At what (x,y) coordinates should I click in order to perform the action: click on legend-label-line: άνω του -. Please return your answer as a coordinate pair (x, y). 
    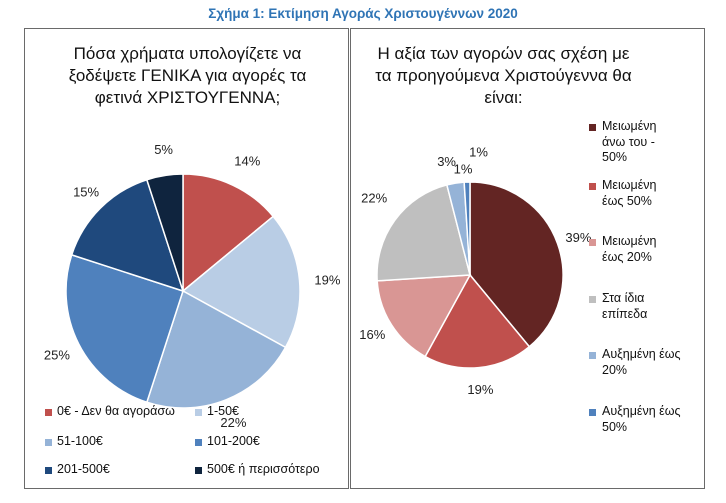
    Looking at the image, I should click on (628, 141).